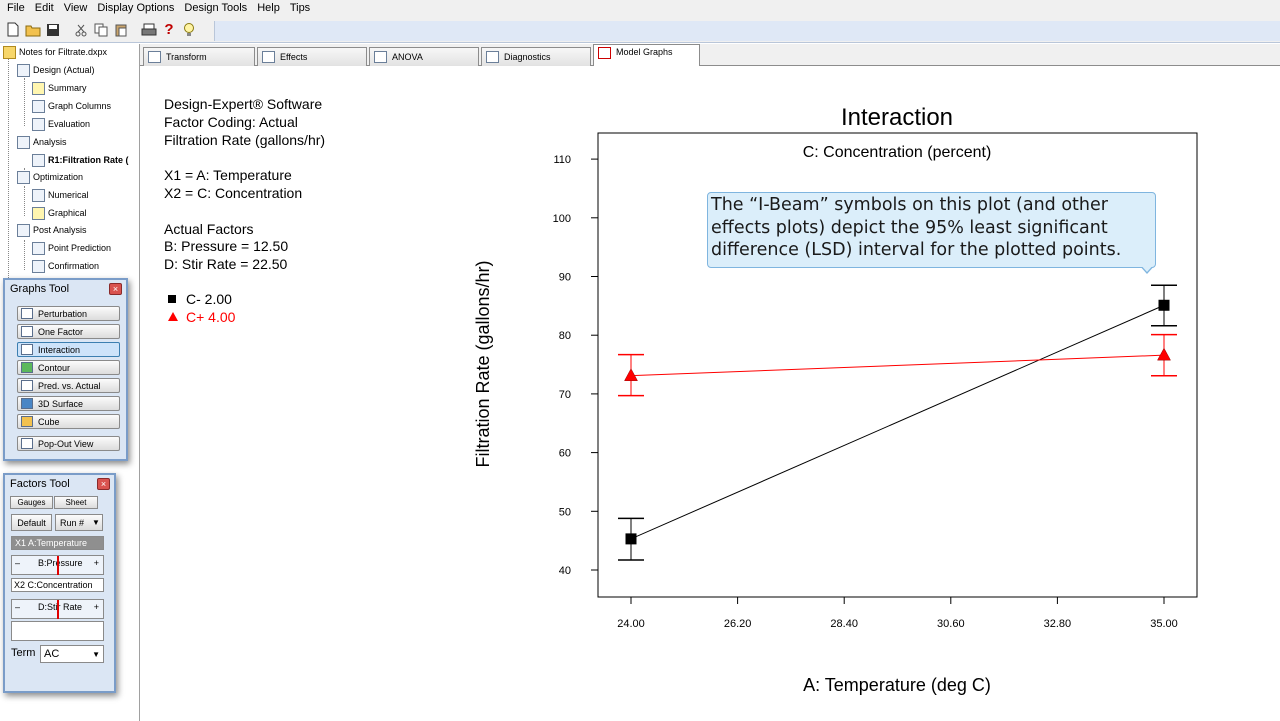 The image size is (1280, 721). I want to click on y-tick-label: 40, so click(565, 571).